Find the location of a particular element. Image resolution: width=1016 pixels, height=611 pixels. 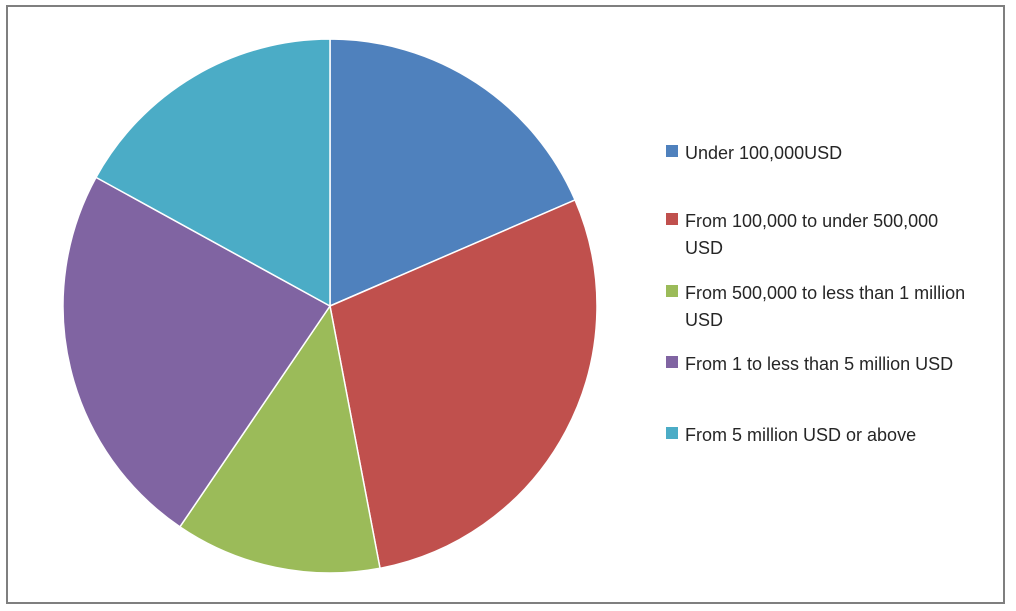

pie-slice-5m-above is located at coordinates (213, 173).